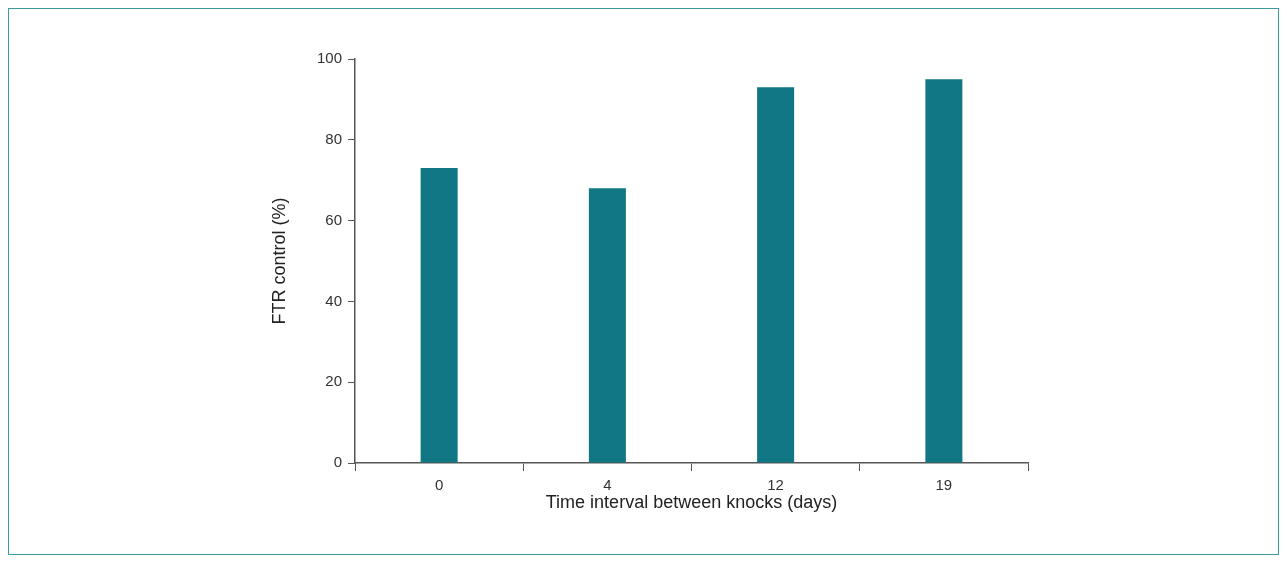 Image resolution: width=1287 pixels, height=563 pixels. What do you see at coordinates (333, 219) in the screenshot?
I see `y-tick-label: 60` at bounding box center [333, 219].